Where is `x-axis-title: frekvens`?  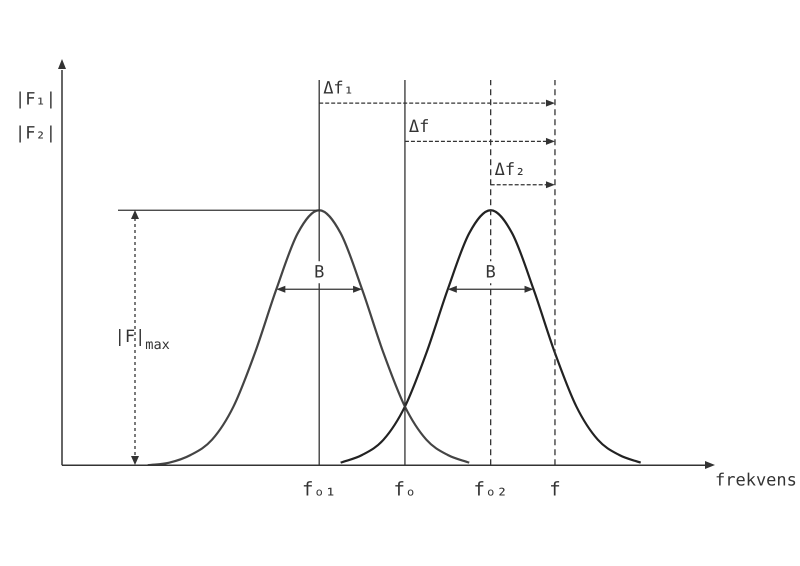 x-axis-title: frekvens is located at coordinates (756, 480).